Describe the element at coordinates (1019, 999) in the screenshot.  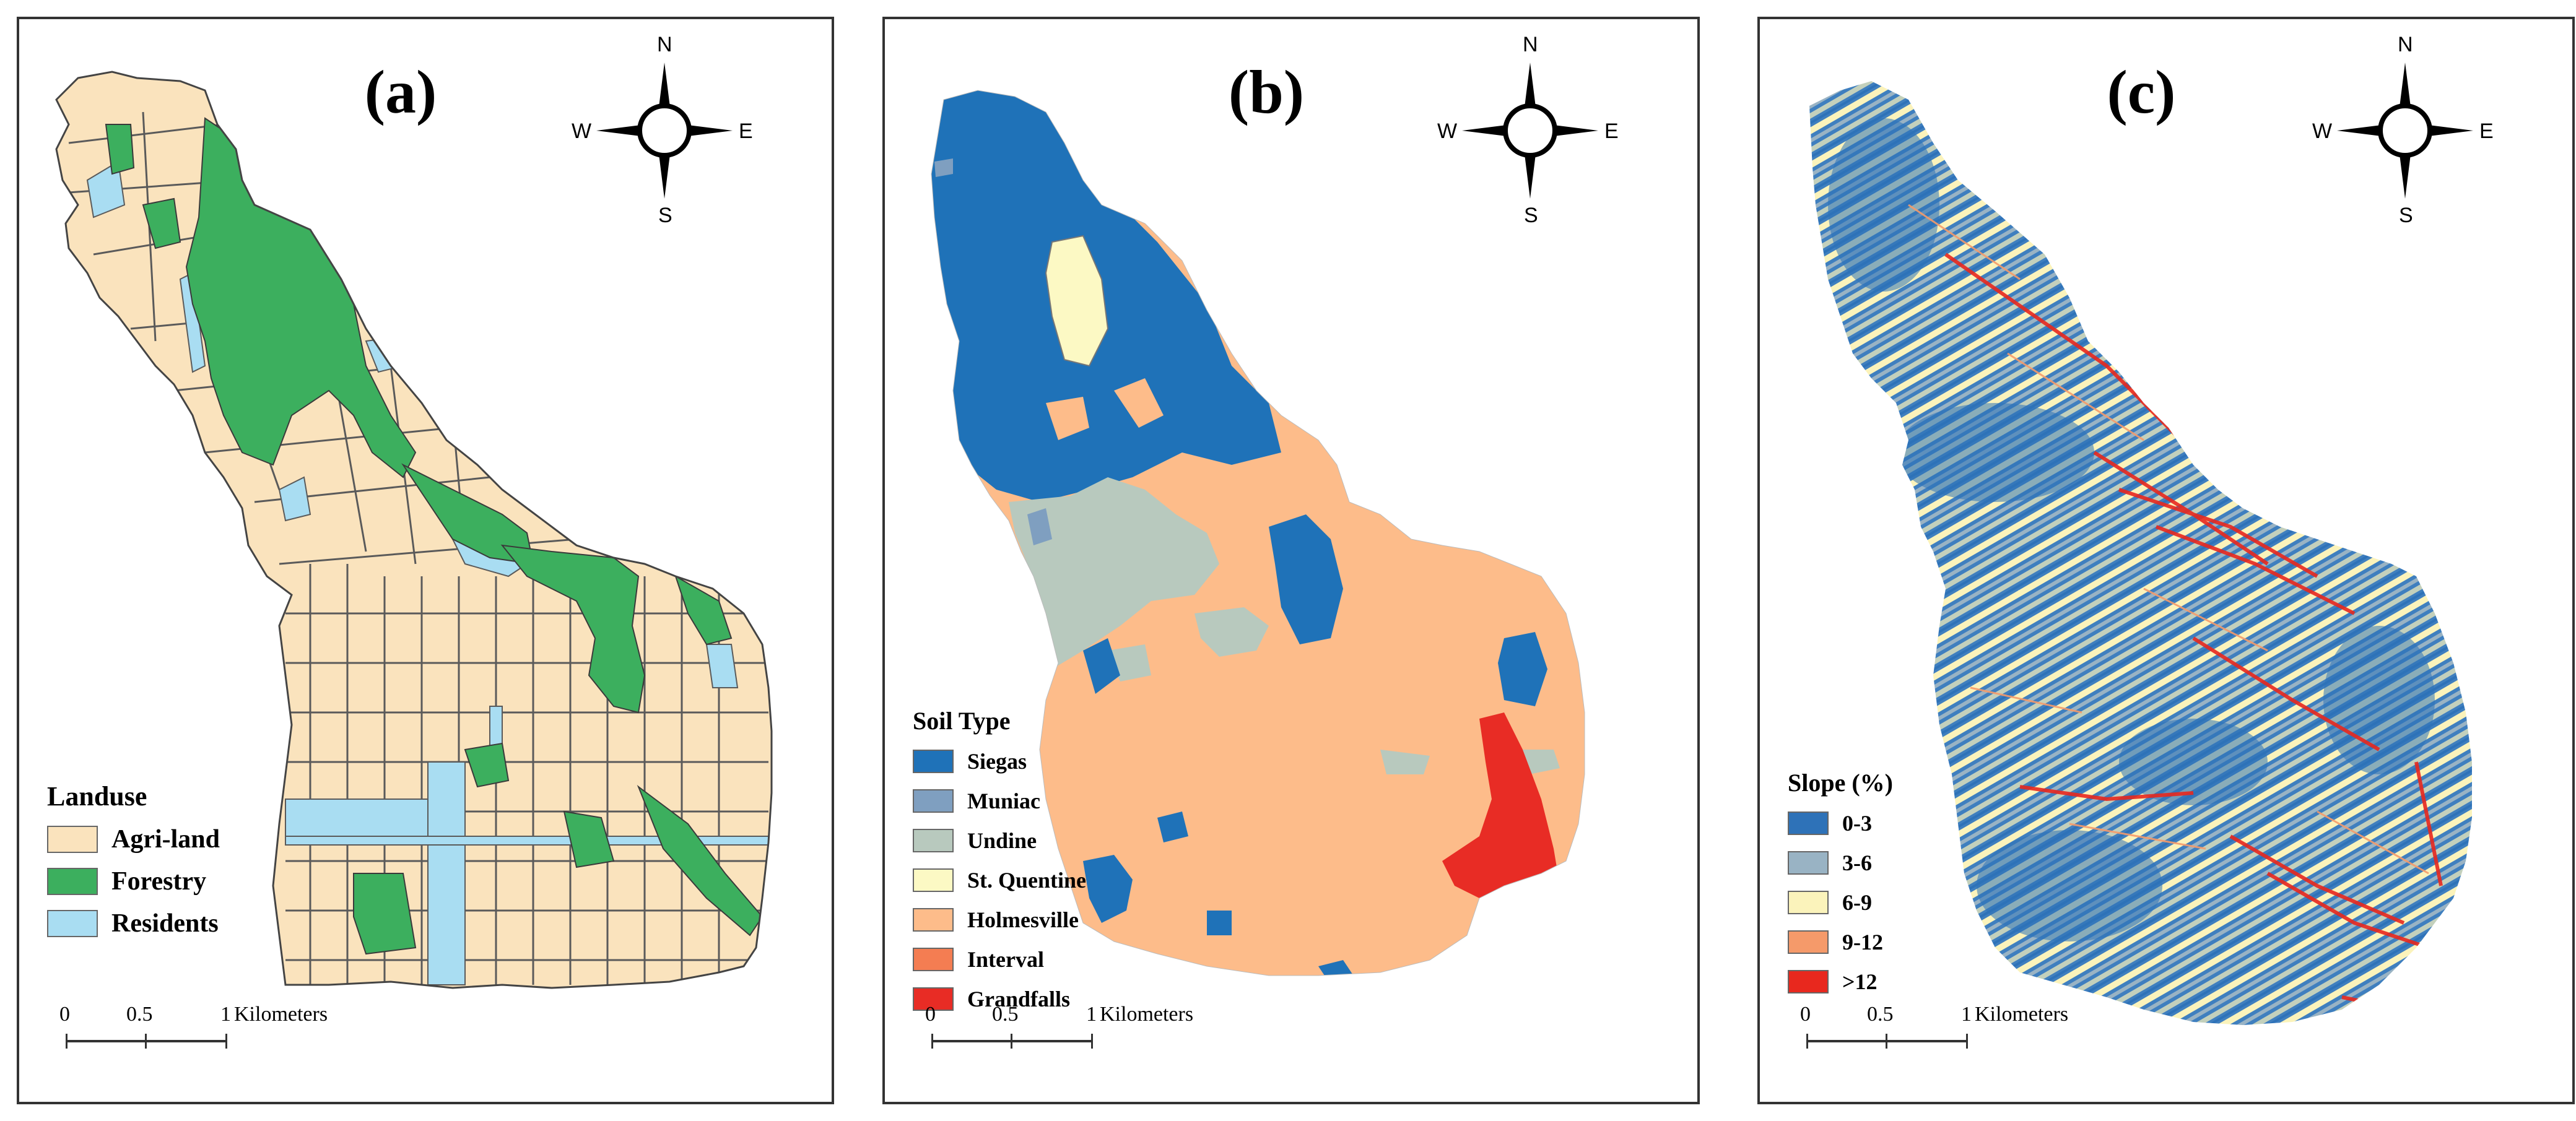
I see `legend-label: Grandfalls` at that location.